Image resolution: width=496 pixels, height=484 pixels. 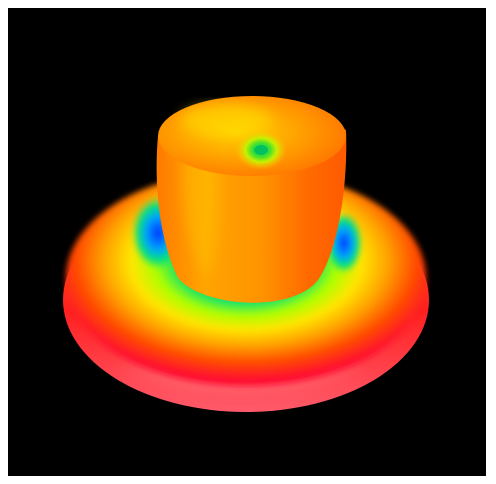 I want to click on top-dimple-core, so click(x=261, y=150).